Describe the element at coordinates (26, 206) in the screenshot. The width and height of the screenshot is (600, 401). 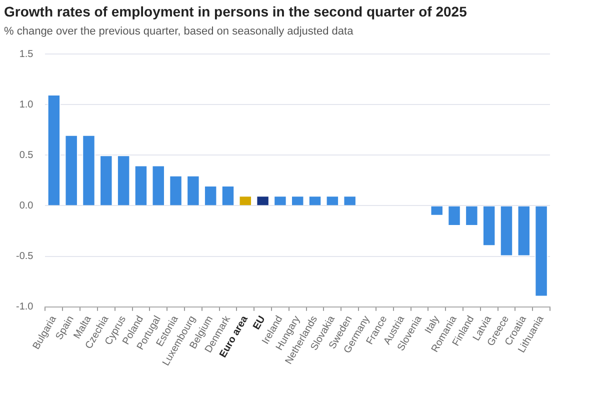
I see `y-tick-label: 0.0` at that location.